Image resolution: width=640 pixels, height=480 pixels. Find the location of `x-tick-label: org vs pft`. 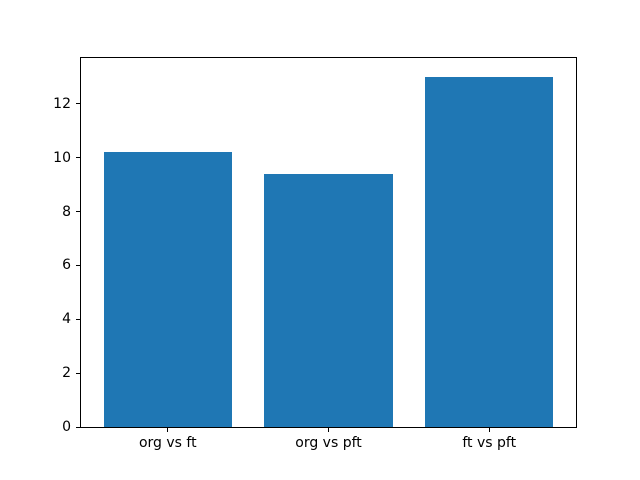

x-tick-label: org vs pft is located at coordinates (328, 443).